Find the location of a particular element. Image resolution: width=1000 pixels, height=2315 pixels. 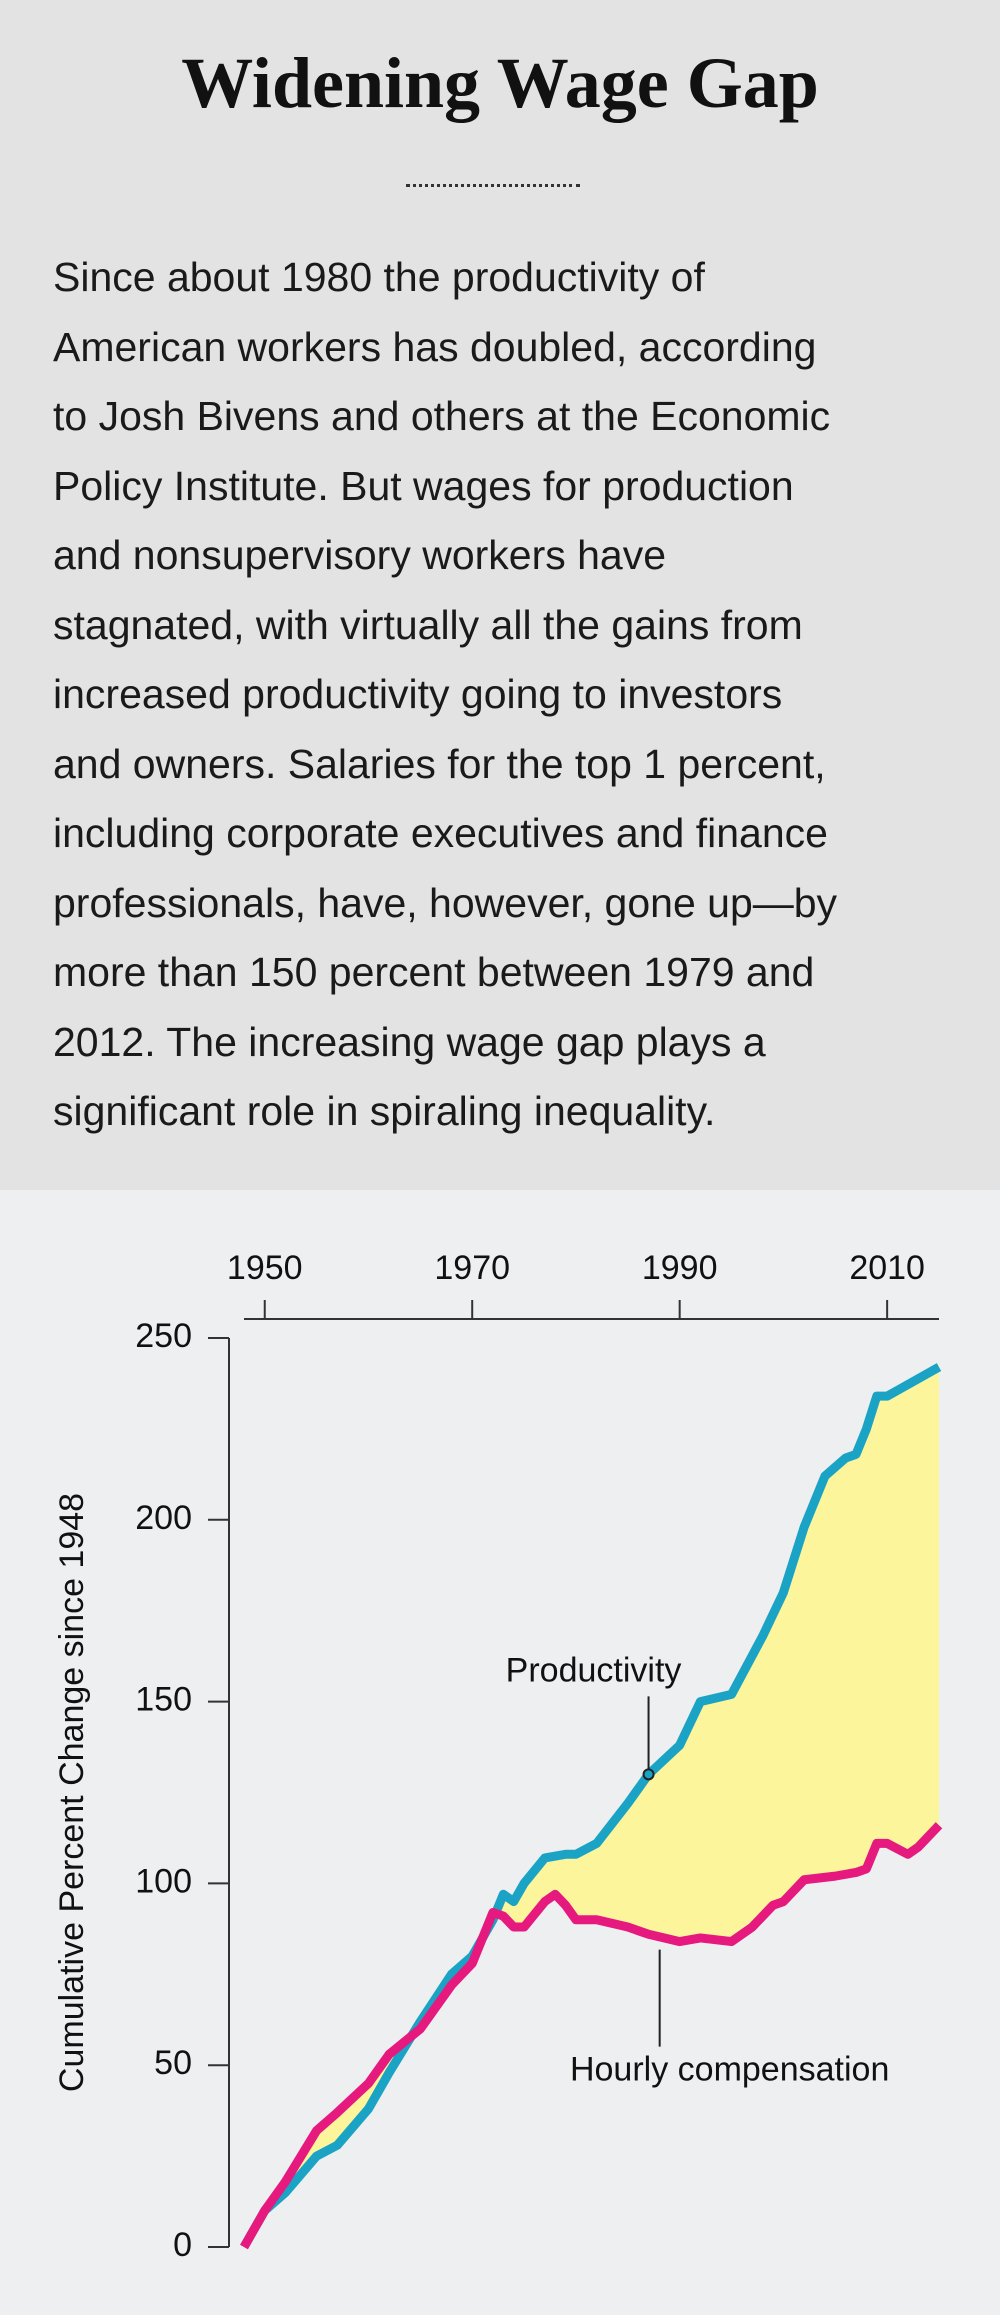

divider is located at coordinates (493, 185).